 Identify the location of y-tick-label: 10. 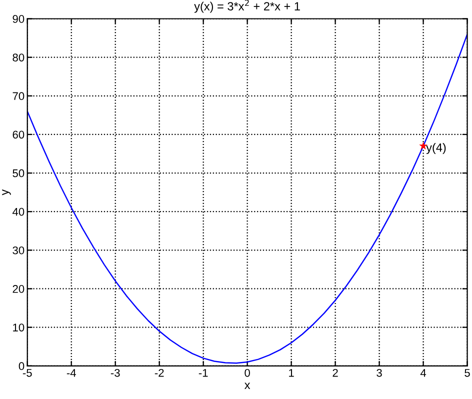
(18, 328).